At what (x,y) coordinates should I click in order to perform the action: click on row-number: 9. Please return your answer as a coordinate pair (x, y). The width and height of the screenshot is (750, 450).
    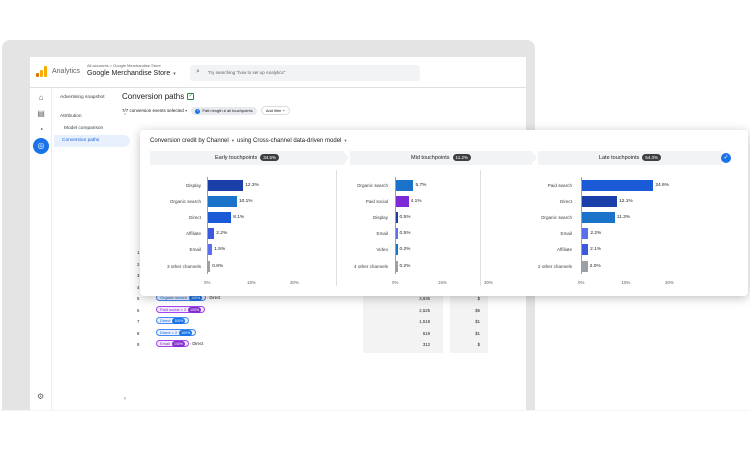
    Looking at the image, I should click on (138, 344).